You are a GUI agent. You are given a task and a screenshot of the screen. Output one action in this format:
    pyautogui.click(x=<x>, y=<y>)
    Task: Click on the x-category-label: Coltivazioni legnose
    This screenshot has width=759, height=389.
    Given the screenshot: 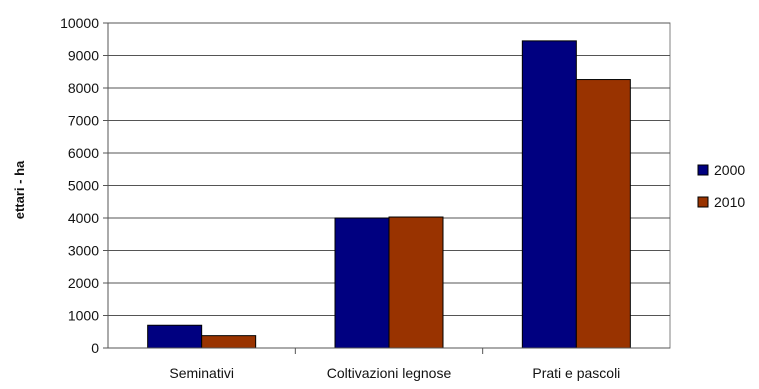 What is the action you would take?
    pyautogui.click(x=389, y=373)
    